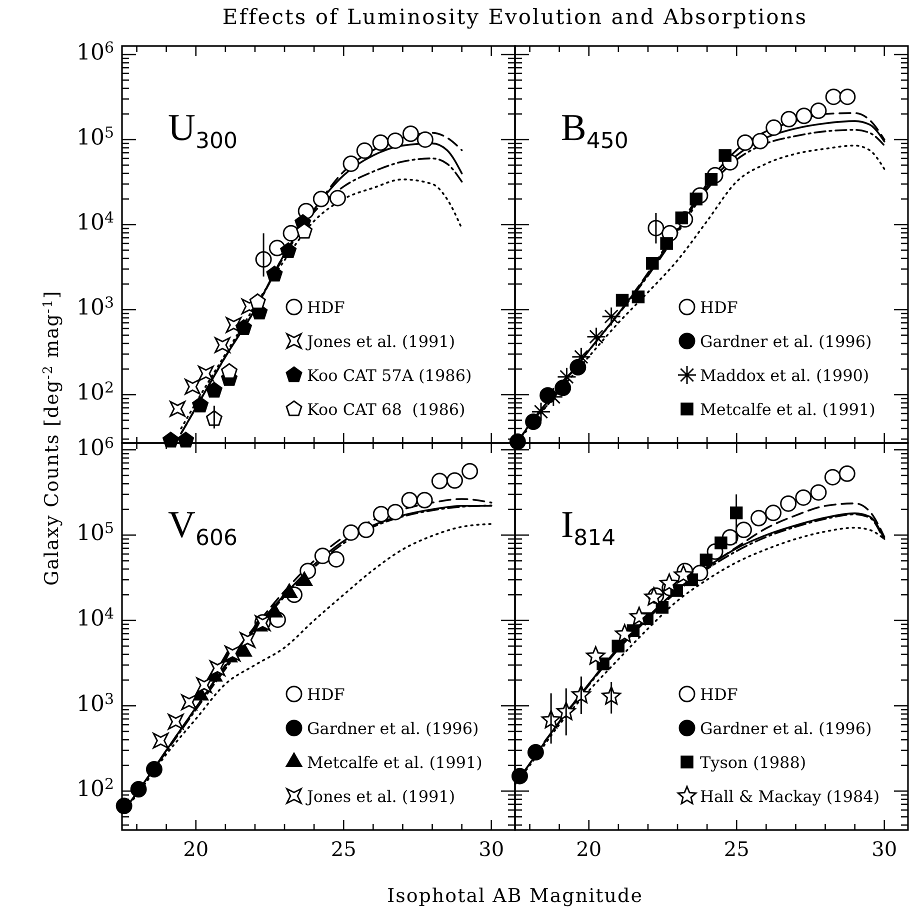  Describe the element at coordinates (389, 375) in the screenshot. I see `legend-label: Koo CAT 57A (1986)` at that location.